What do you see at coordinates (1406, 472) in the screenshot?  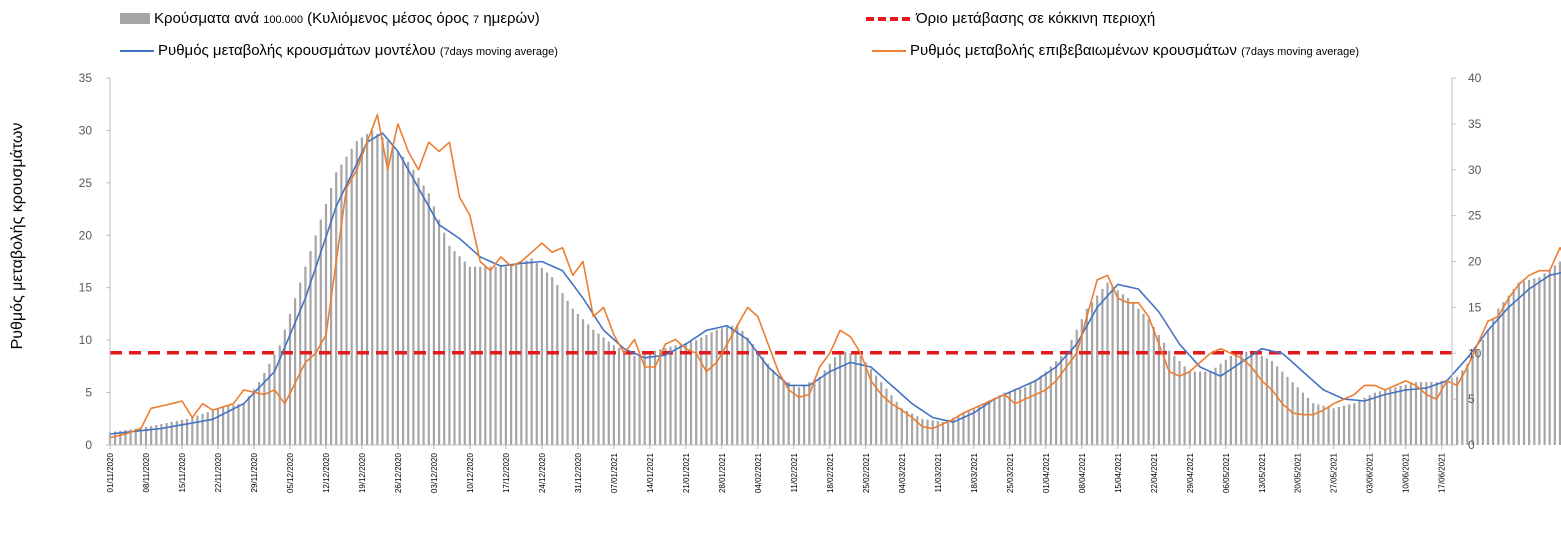 I see `x-tick-label: 10/06/2021` at bounding box center [1406, 472].